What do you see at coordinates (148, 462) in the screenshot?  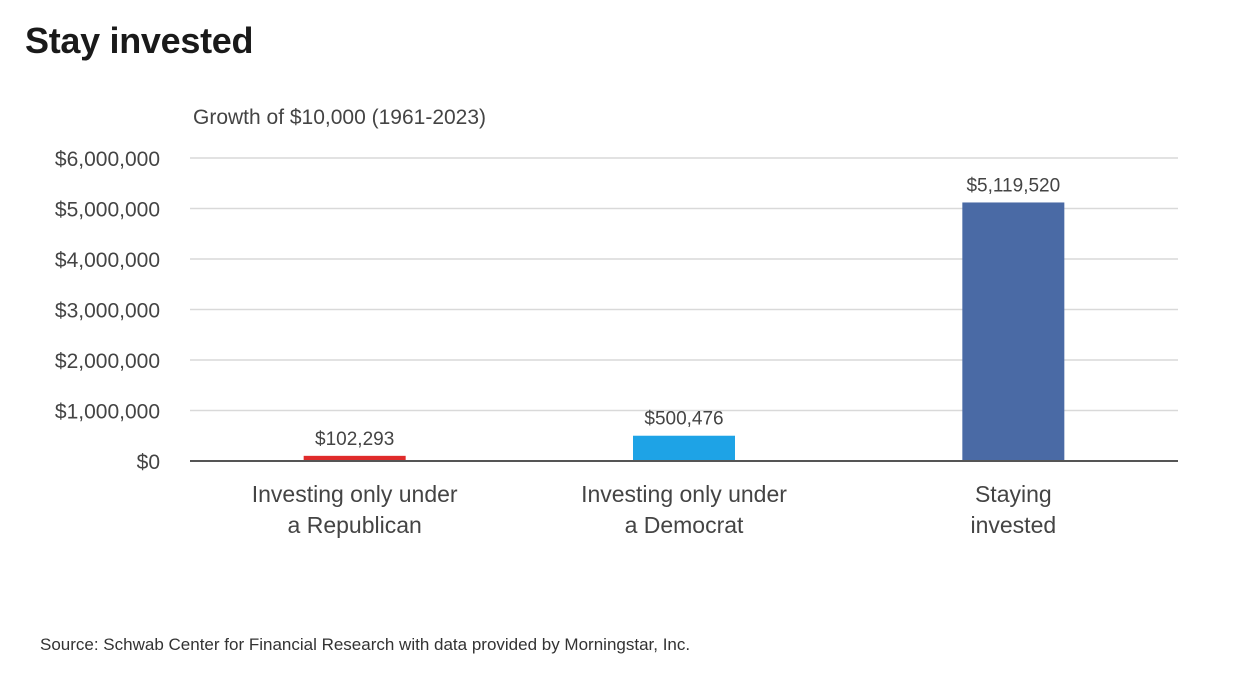 I see `y-tick-label: $0` at bounding box center [148, 462].